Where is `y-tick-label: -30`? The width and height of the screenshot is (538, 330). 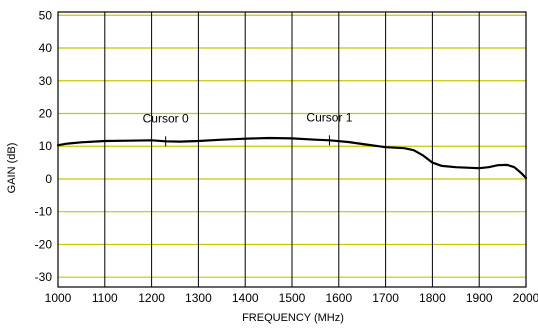 y-tick-label: -30 is located at coordinates (44, 277).